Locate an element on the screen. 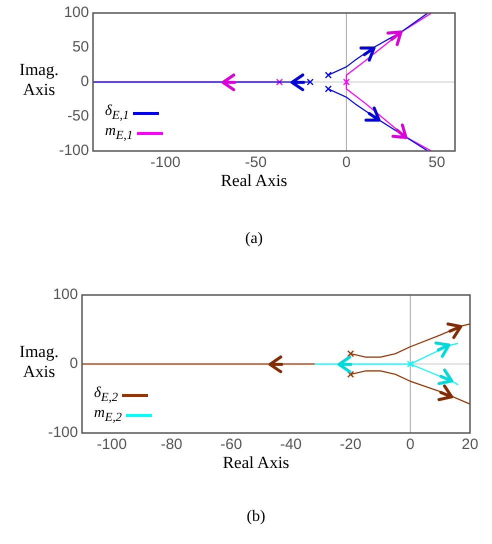 This screenshot has height=544, width=492. legend-label: m$_{E,2}$ is located at coordinates (108, 415).